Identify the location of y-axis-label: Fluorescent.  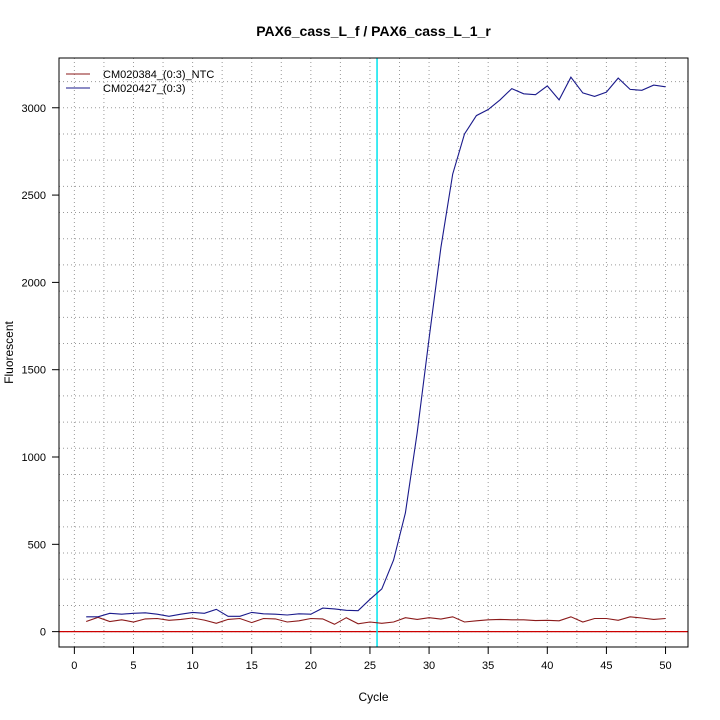
(9, 351).